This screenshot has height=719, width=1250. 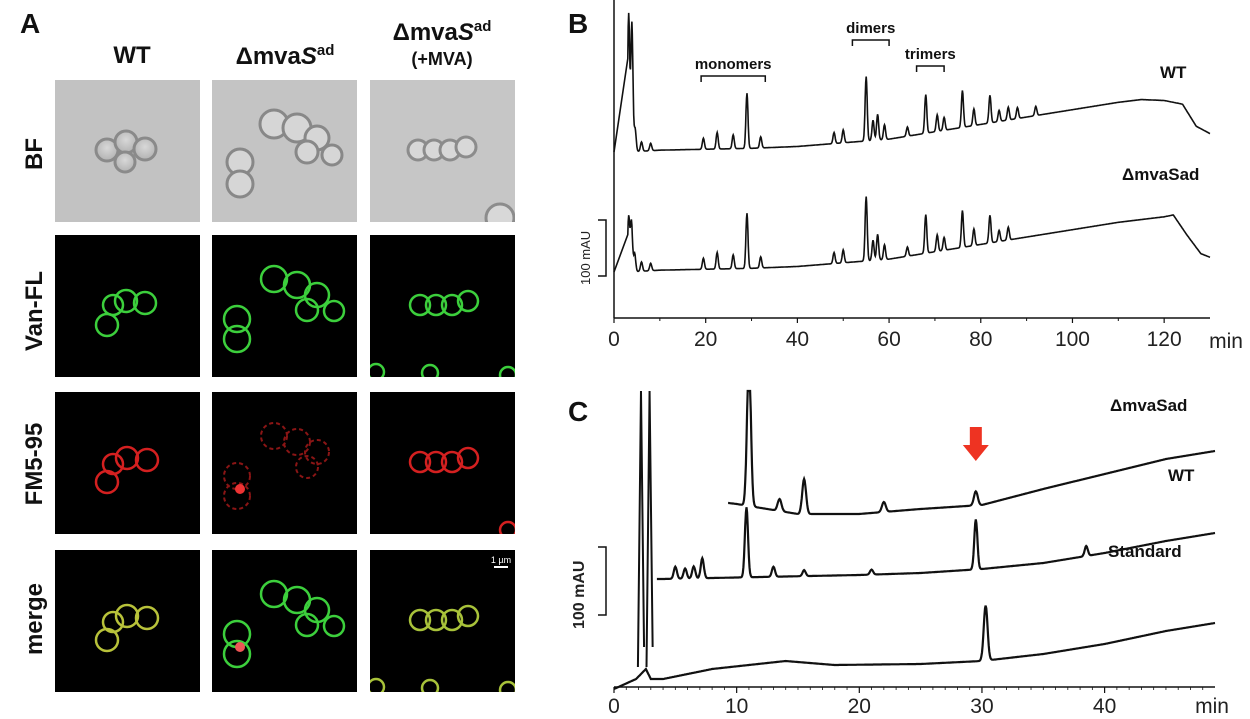 I want to click on panel-a-letter: A, so click(x=30, y=23).